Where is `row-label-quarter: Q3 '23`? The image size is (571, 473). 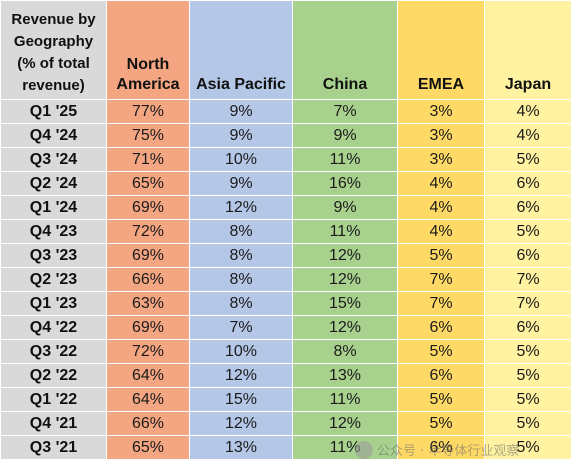 row-label-quarter: Q3 '23 is located at coordinates (53, 255).